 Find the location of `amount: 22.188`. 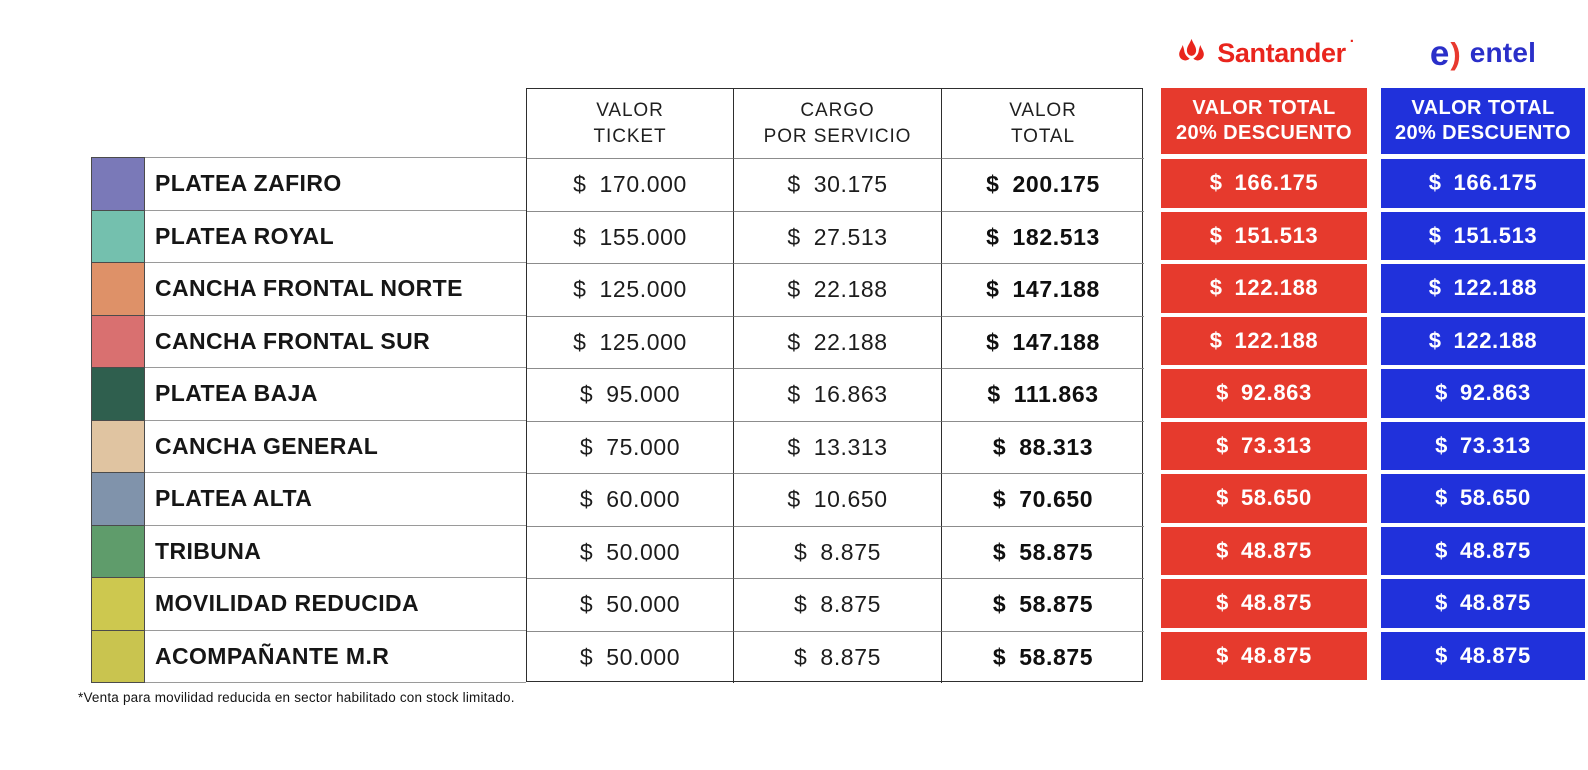

amount: 22.188 is located at coordinates (850, 289).